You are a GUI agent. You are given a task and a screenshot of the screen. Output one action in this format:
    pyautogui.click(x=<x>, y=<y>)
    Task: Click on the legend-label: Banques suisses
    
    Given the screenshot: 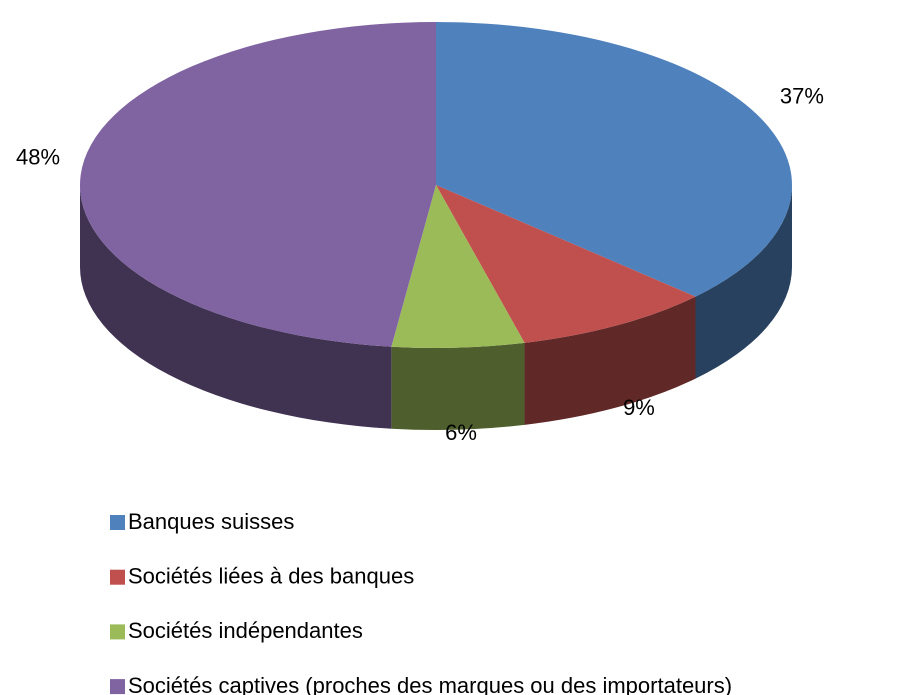 What is the action you would take?
    pyautogui.click(x=211, y=521)
    